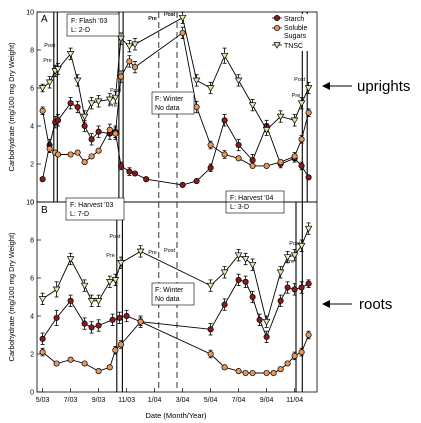 This screenshot has height=423, width=421. I want to click on uprights-label: uprights, so click(383, 86).